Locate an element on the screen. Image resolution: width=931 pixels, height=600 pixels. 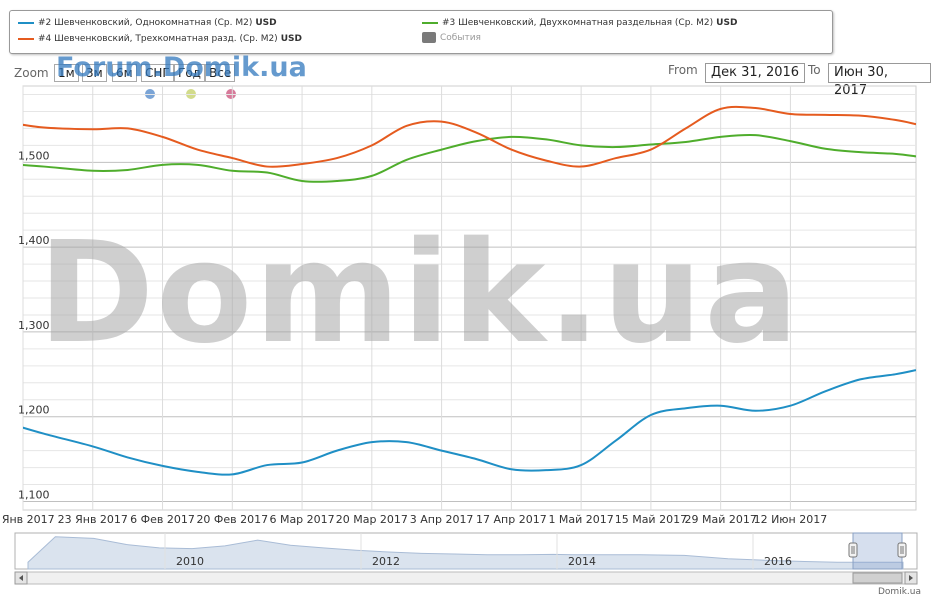
events-swatch is located at coordinates (429, 37).